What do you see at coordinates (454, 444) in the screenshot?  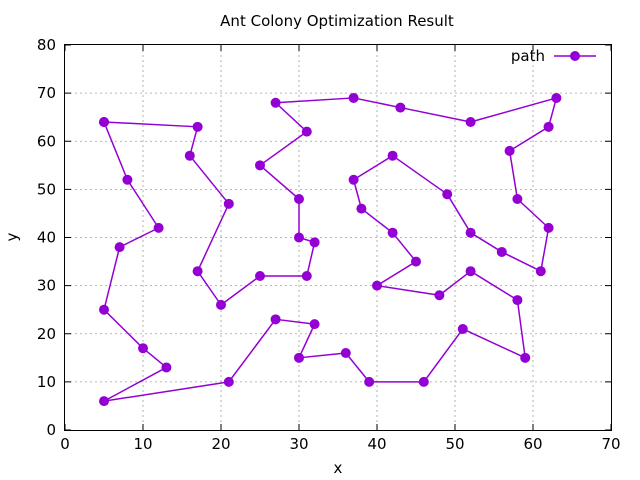 I see `x-tick-label: 50` at bounding box center [454, 444].